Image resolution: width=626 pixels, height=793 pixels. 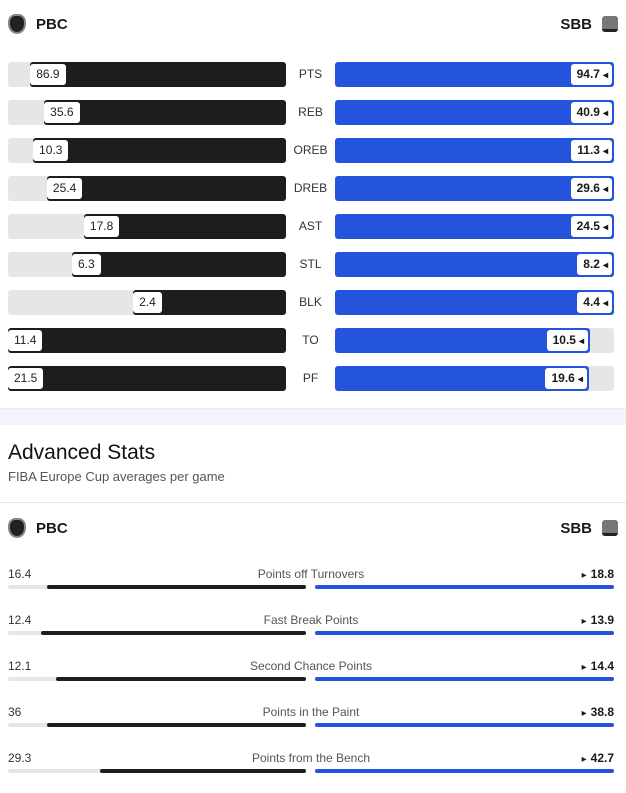 What do you see at coordinates (311, 666) in the screenshot?
I see `advanced-stat-label: Second Chance Points` at bounding box center [311, 666].